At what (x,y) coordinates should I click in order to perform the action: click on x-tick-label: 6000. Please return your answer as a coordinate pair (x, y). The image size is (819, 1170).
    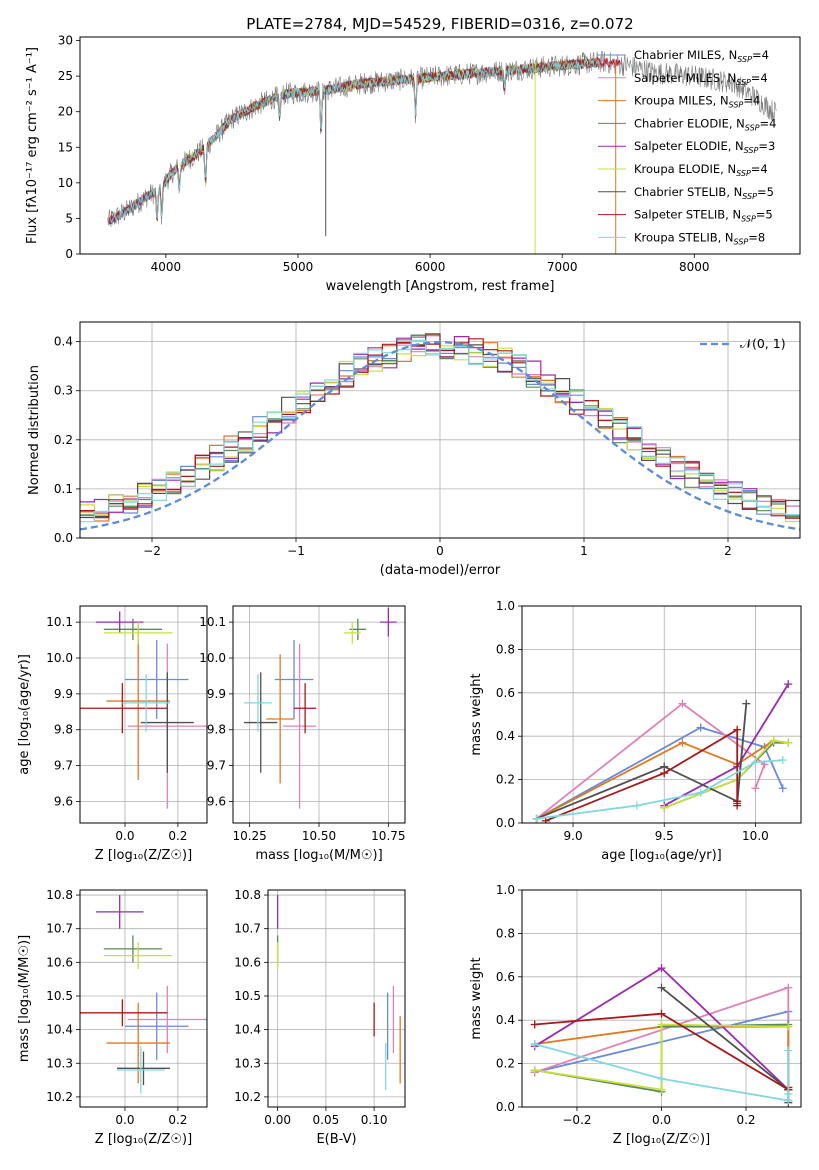
    Looking at the image, I should click on (430, 267).